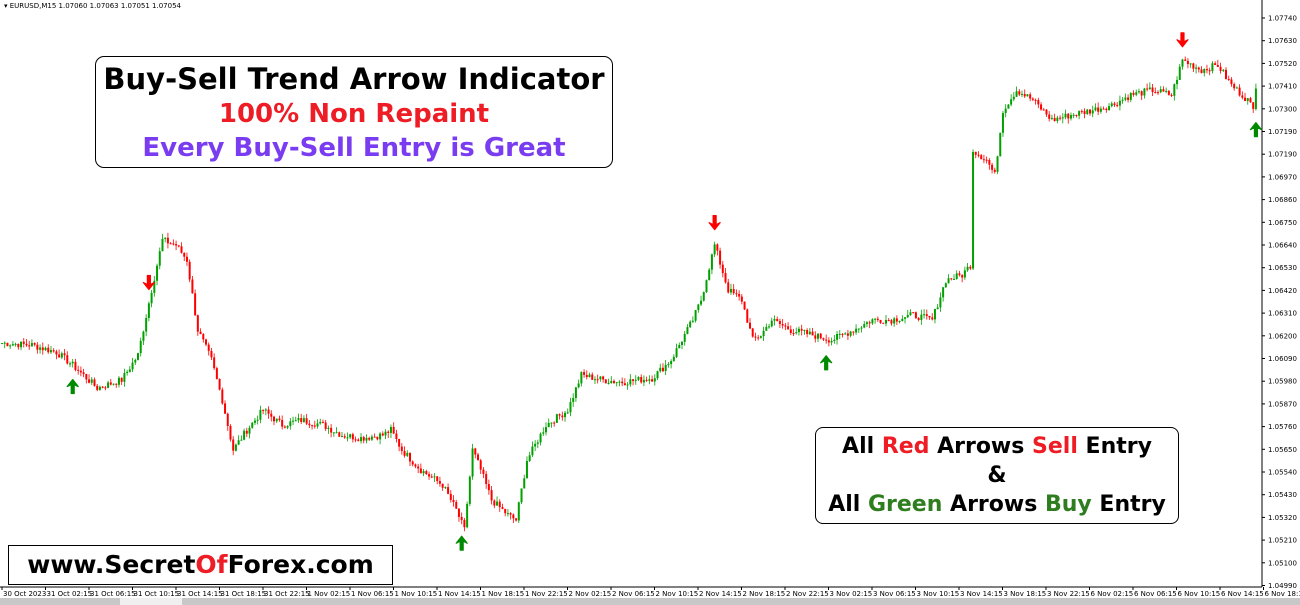 This screenshot has width=1300, height=605. What do you see at coordinates (1282, 19) in the screenshot?
I see `price-label: 1.07740` at bounding box center [1282, 19].